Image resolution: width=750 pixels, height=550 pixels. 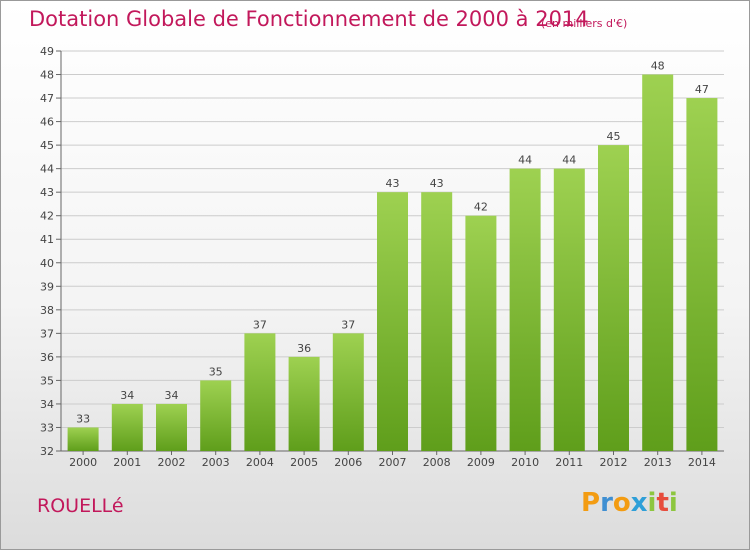 What do you see at coordinates (47, 145) in the screenshot?
I see `y-tick-label: 45` at bounding box center [47, 145].